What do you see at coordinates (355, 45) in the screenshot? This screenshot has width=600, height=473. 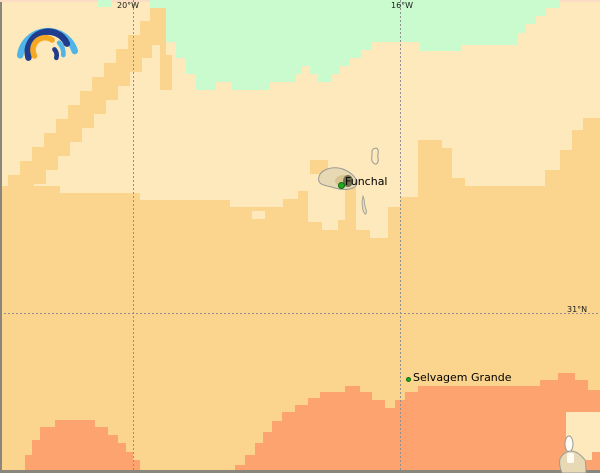 I see `region-mint-green` at bounding box center [355, 45].